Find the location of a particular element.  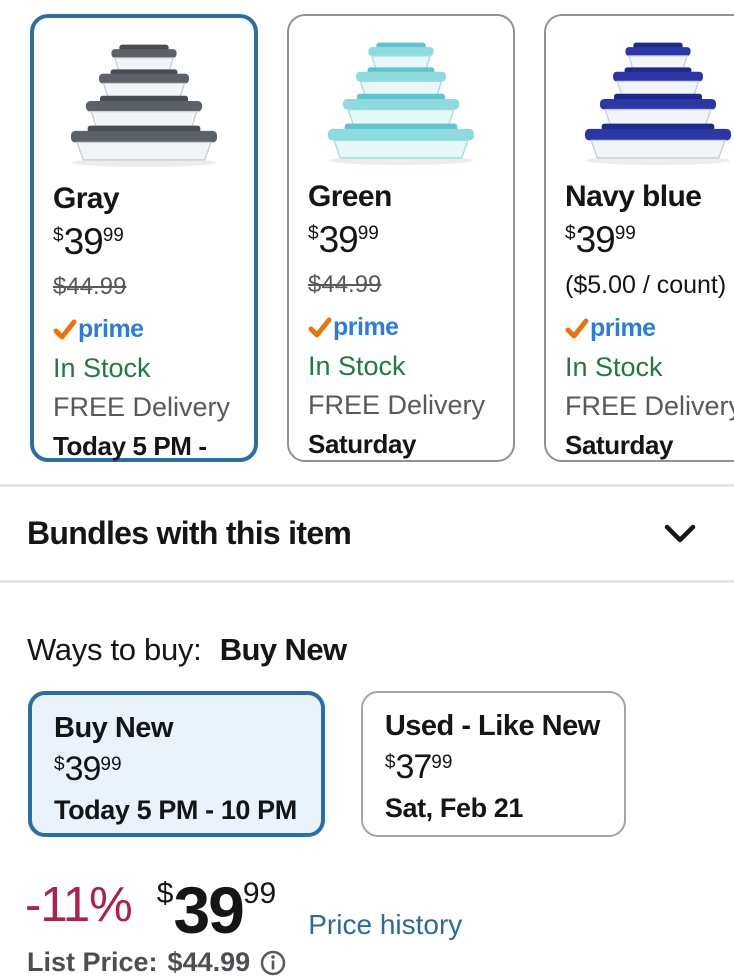

list-price-label: List Price: is located at coordinates (92, 962).